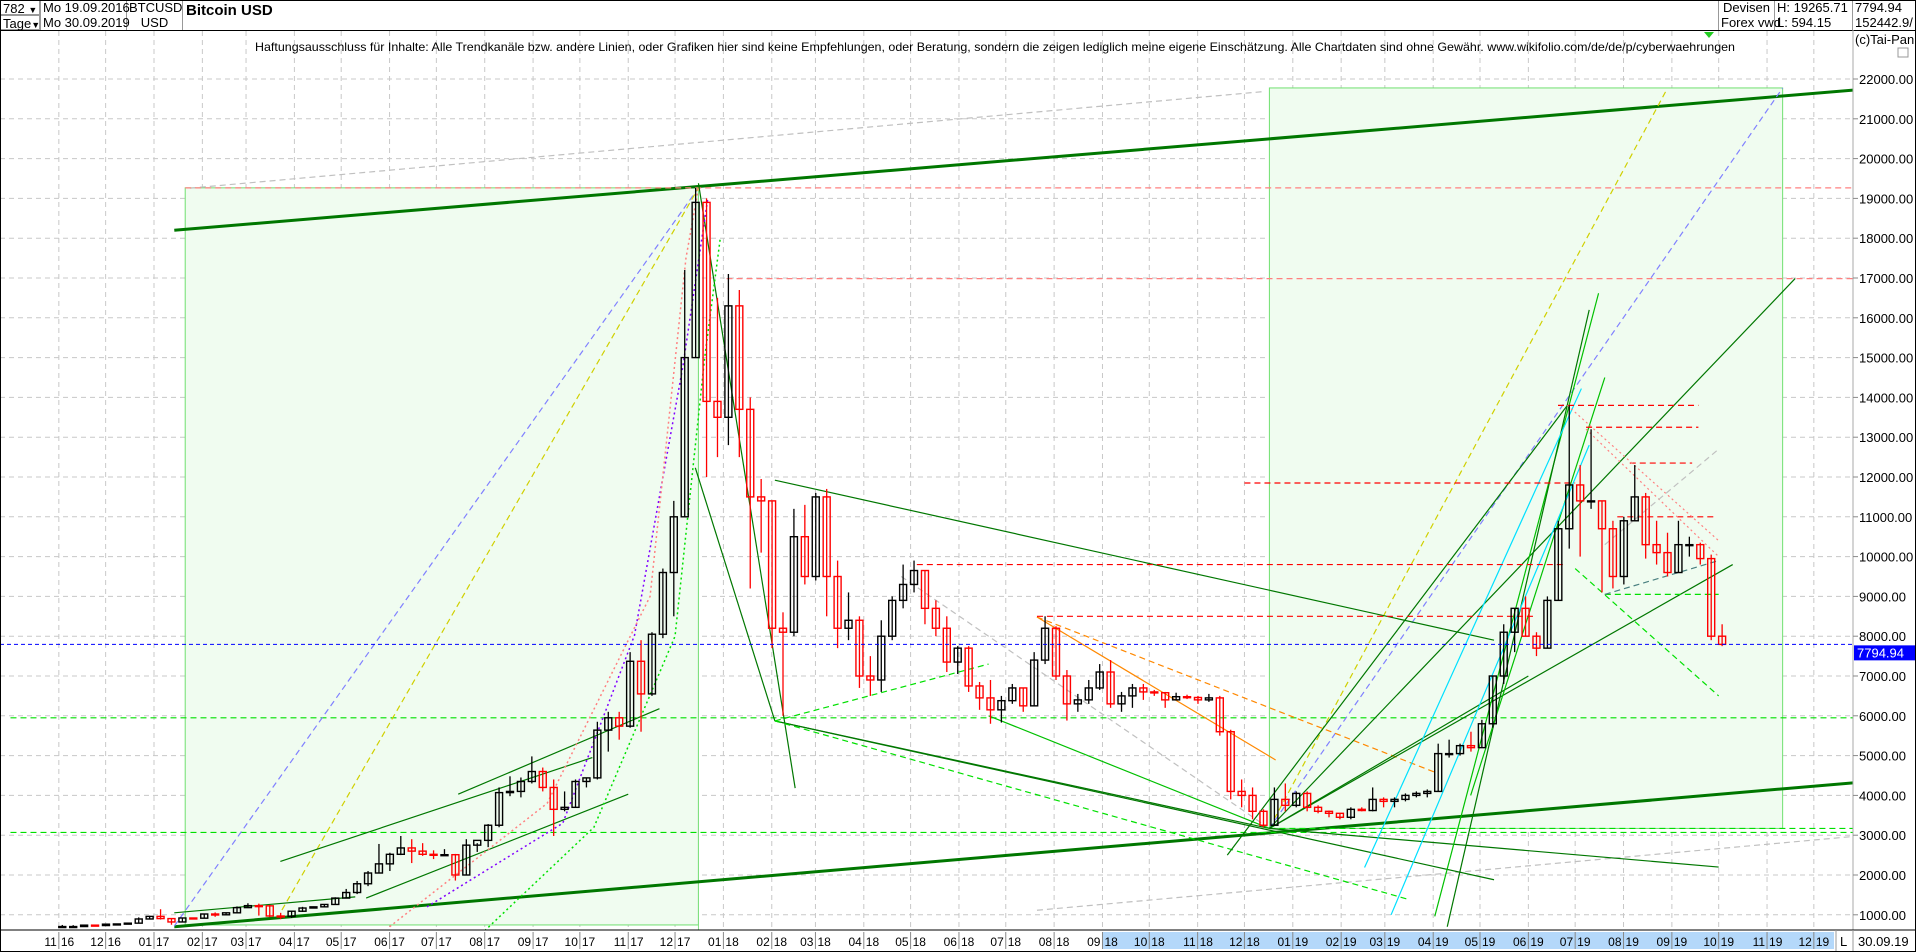 The height and width of the screenshot is (952, 1916). I want to click on period-selector: 782 ▼ Tage▼, so click(20, 15).